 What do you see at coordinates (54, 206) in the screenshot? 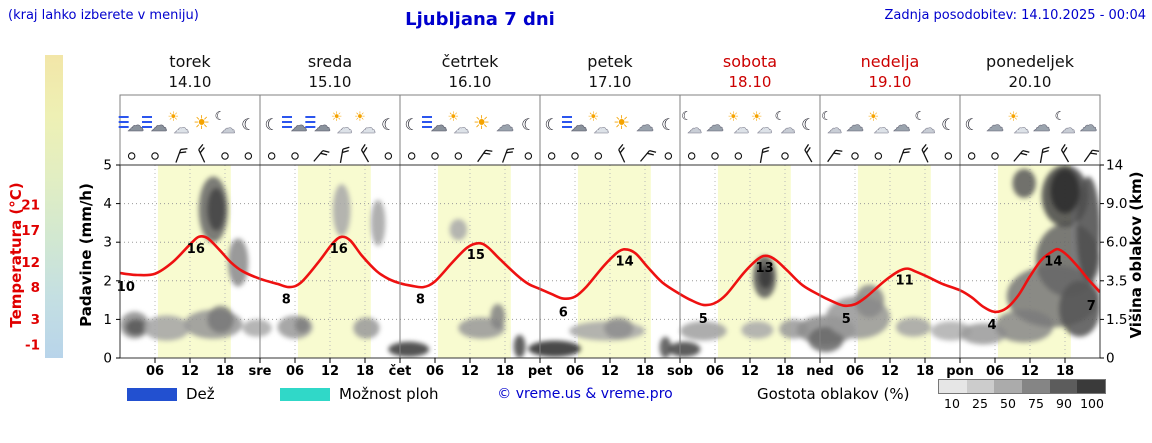
I see `temperature-colorbar` at bounding box center [54, 206].